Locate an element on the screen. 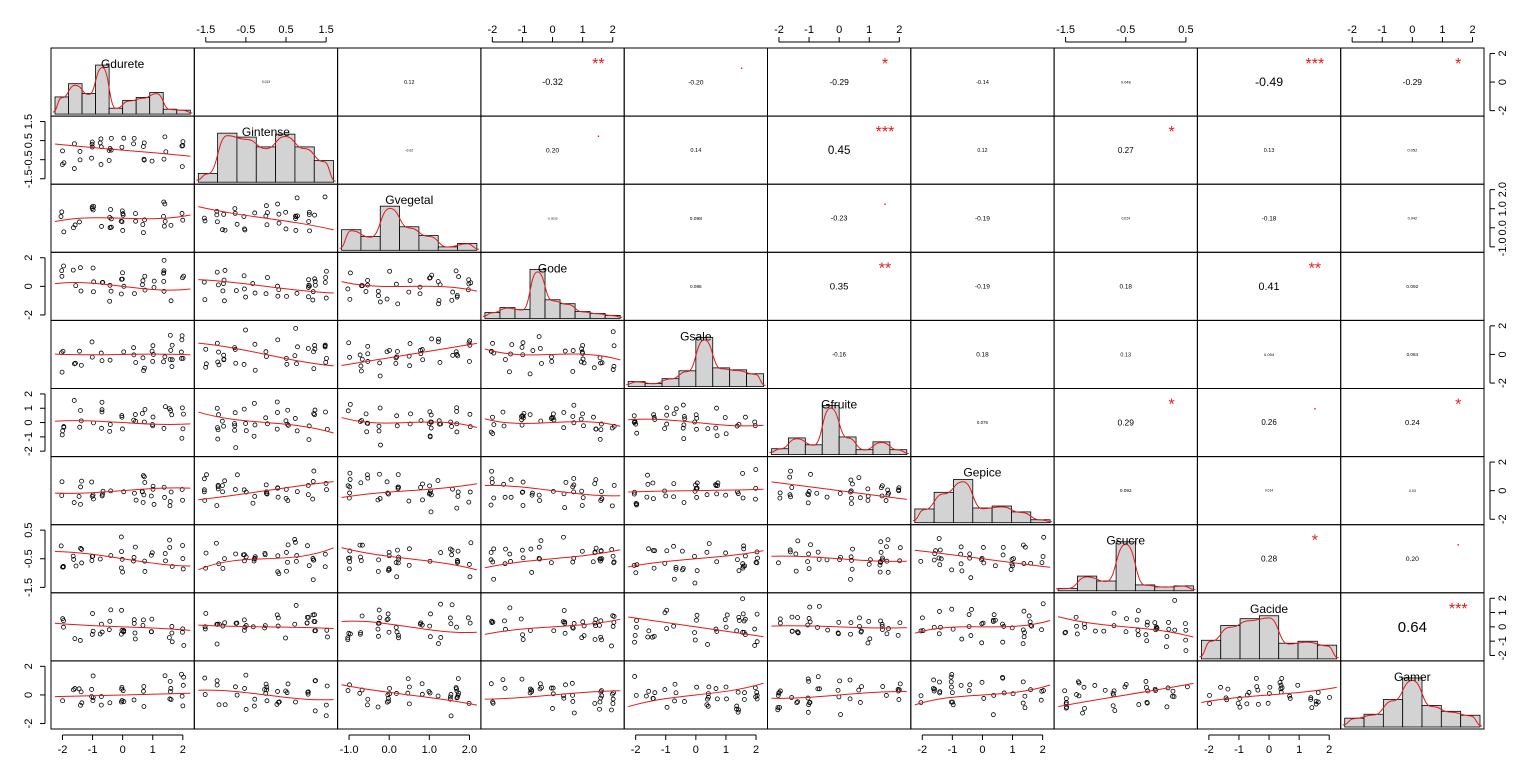 Image resolution: width=1536 pixels, height=781 pixels. variable-label: Gode is located at coordinates (553, 268).